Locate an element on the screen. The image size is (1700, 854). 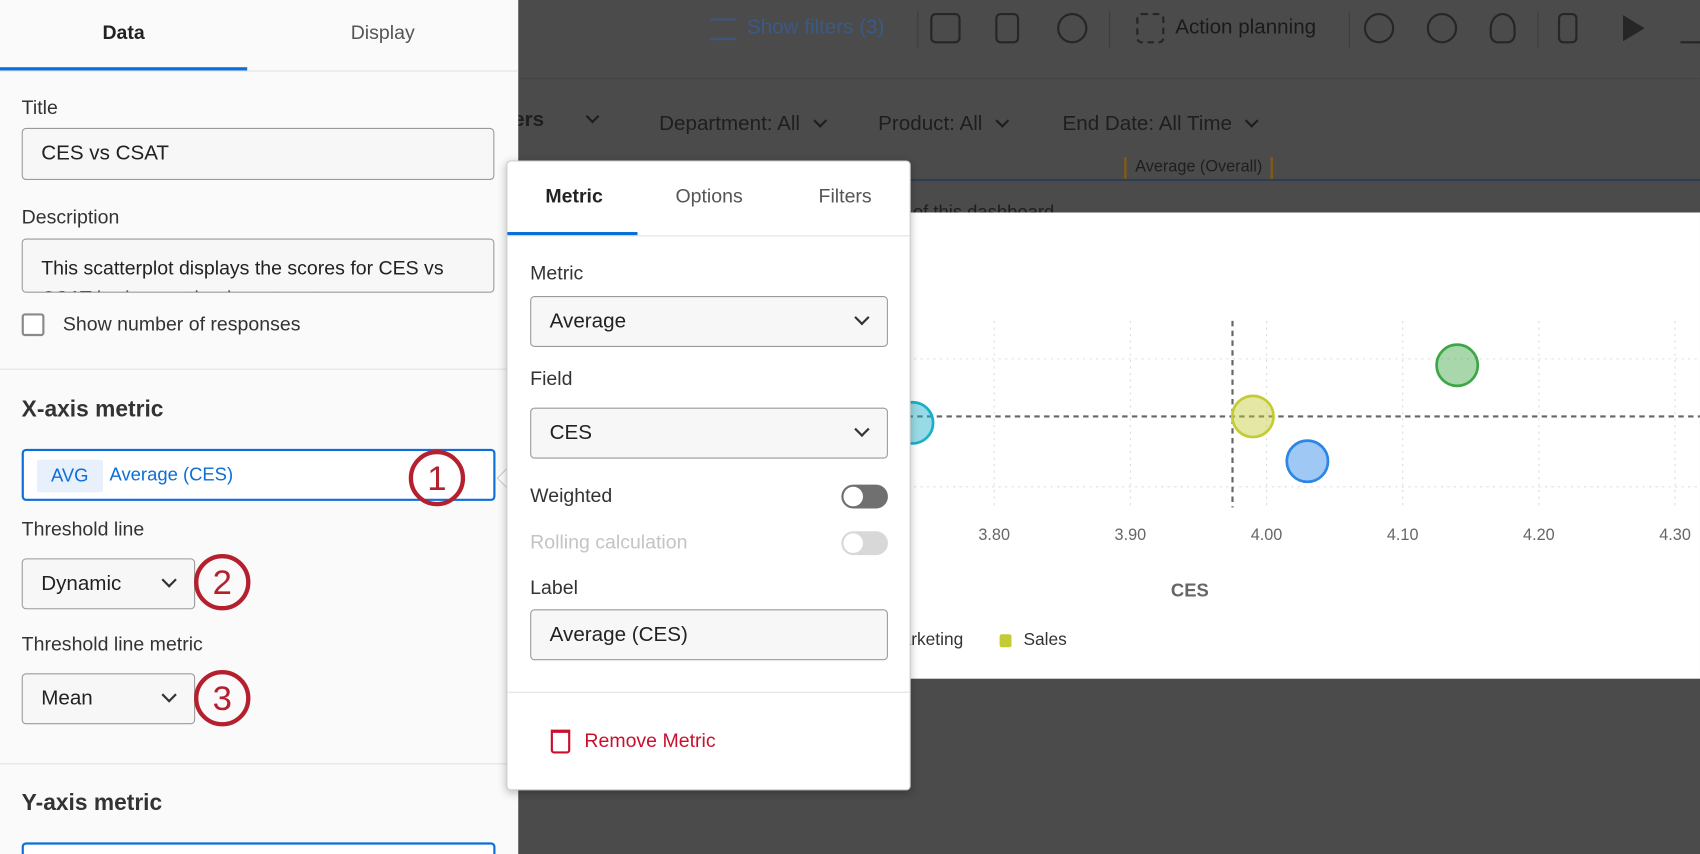
x-tick-label: 4.20 is located at coordinates (1539, 535).